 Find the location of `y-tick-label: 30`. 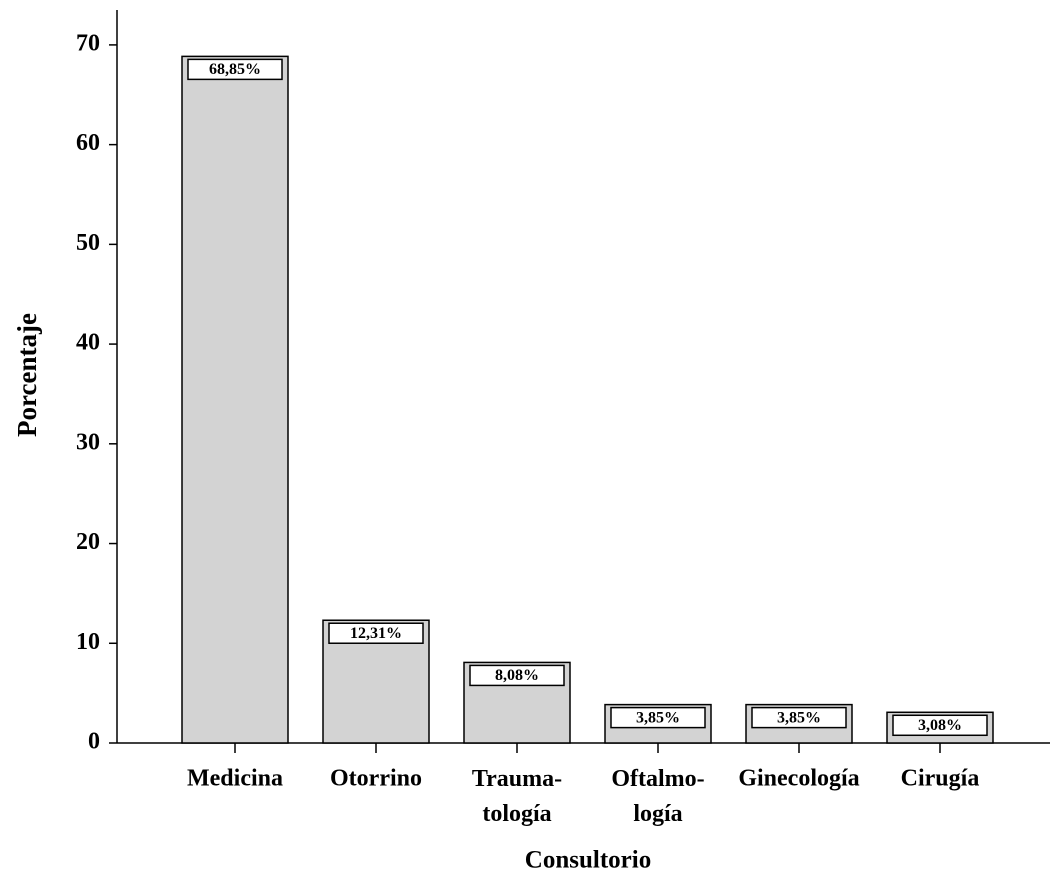

y-tick-label: 30 is located at coordinates (88, 442).